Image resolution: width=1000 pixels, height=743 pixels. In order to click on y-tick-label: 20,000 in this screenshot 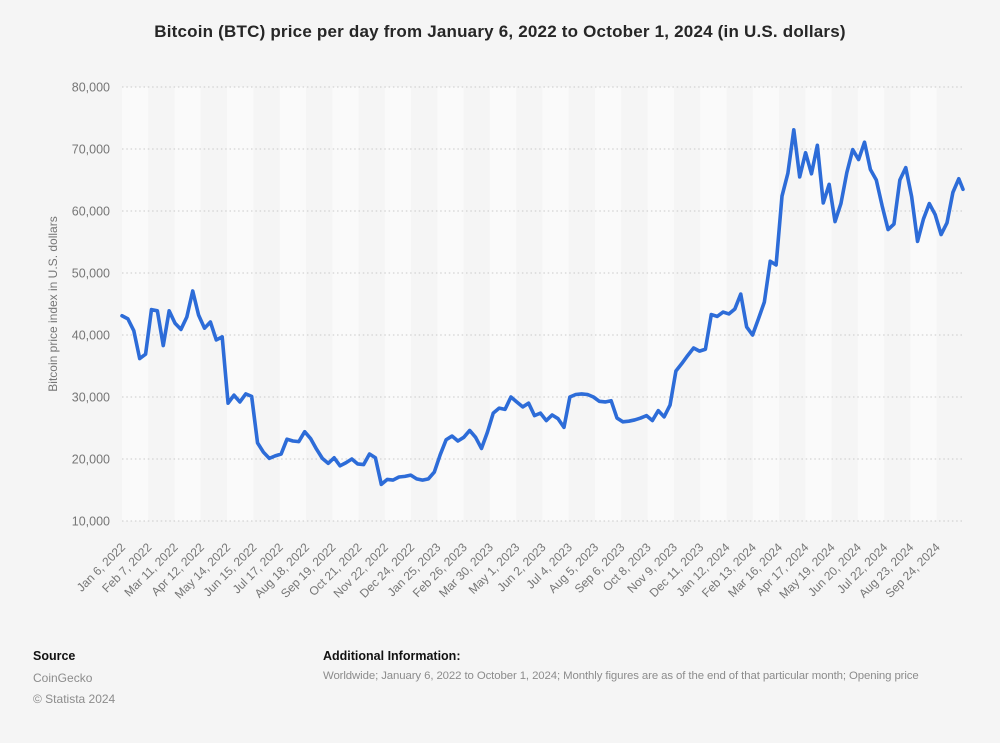, I will do `click(91, 460)`.